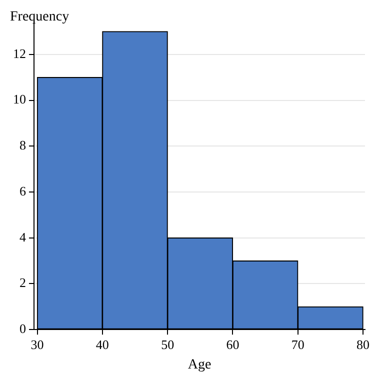 This screenshot has height=381, width=381. Describe the element at coordinates (233, 344) in the screenshot. I see `x-tick-label: 60` at that location.